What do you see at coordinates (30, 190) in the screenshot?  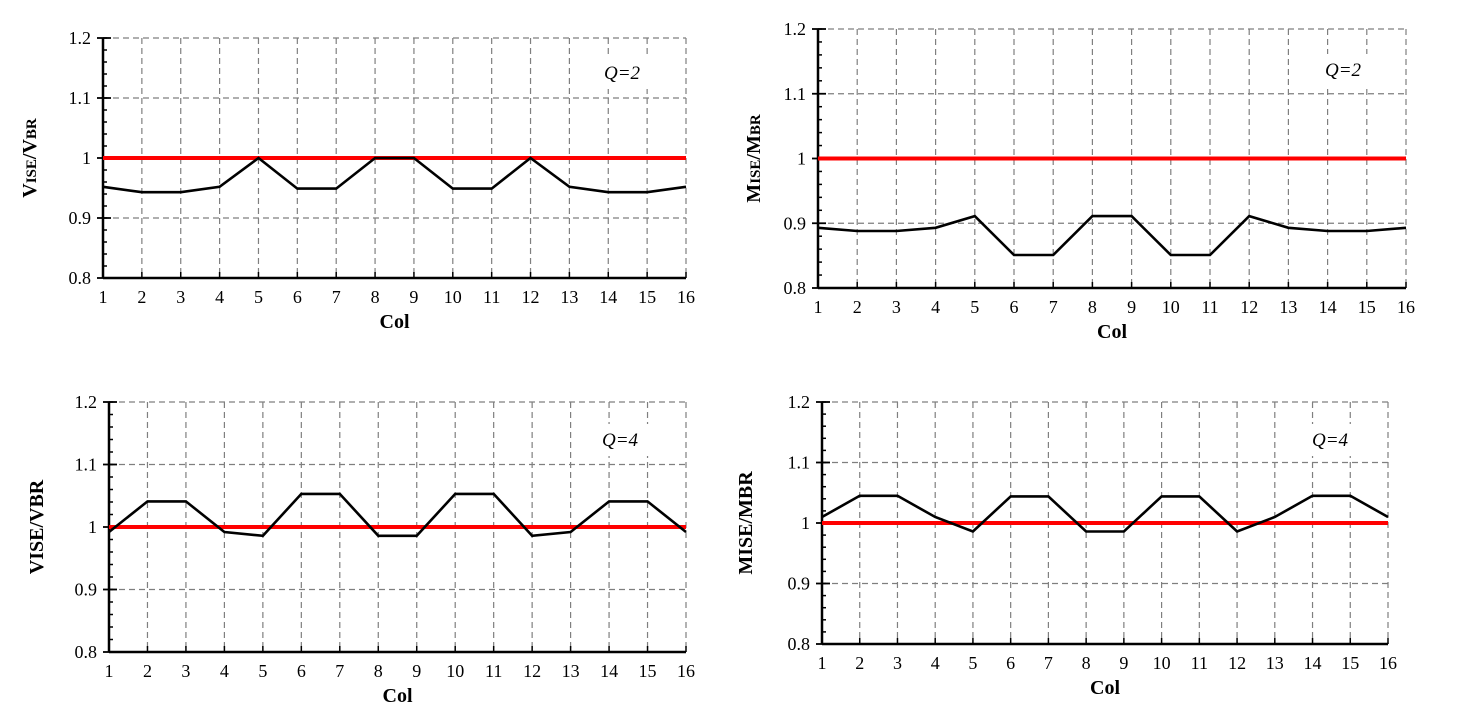 I see `y-axis-title-part: V` at bounding box center [30, 190].